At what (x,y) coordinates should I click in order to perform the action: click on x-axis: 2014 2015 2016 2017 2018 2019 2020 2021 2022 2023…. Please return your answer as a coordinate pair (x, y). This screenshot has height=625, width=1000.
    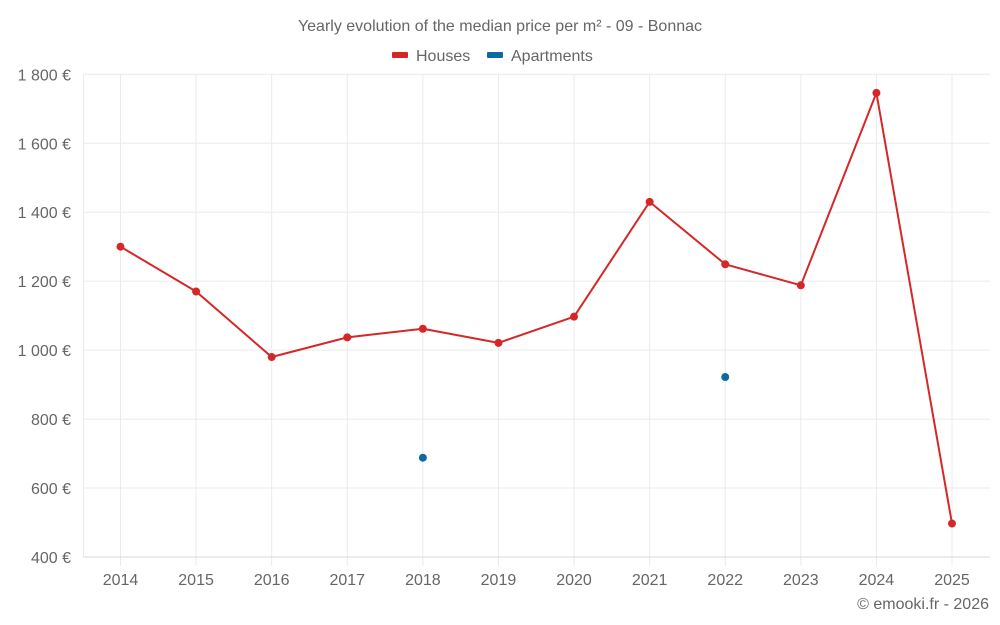
    Looking at the image, I should click on (536, 572).